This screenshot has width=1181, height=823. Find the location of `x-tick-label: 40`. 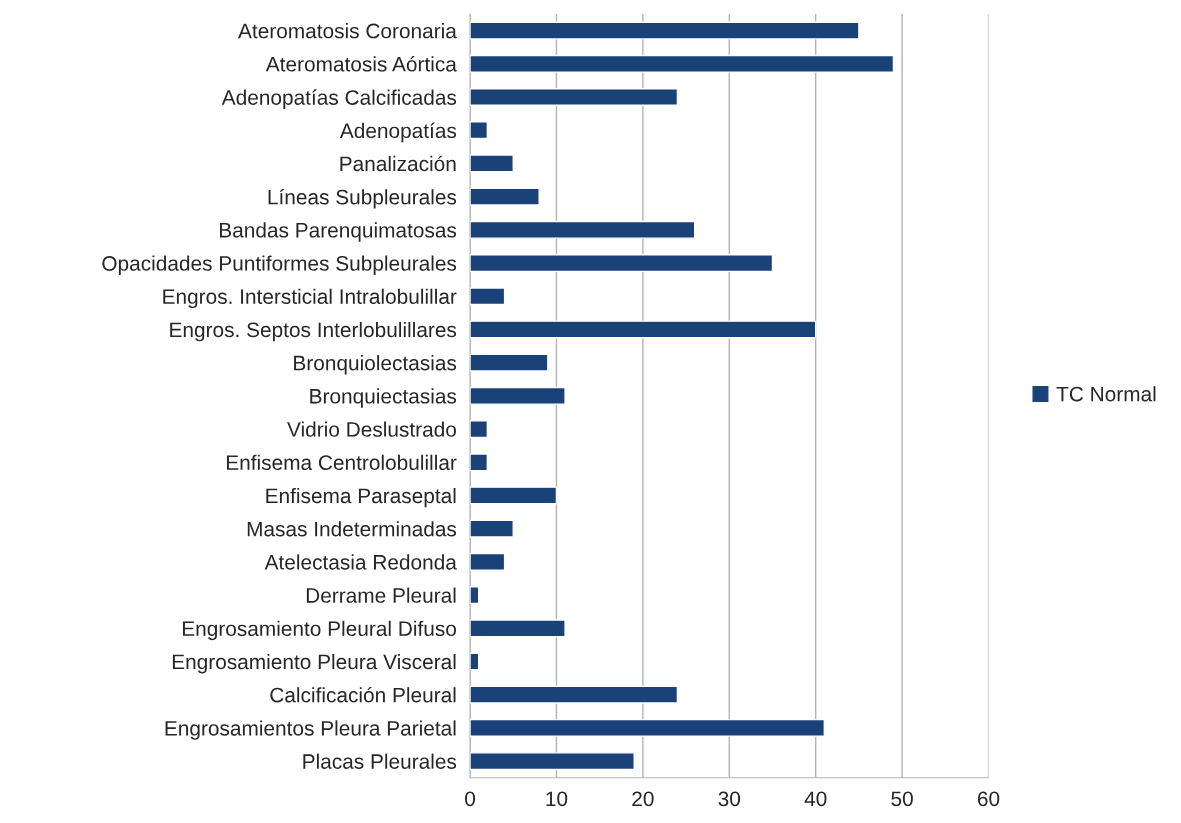

x-tick-label: 40 is located at coordinates (815, 799).